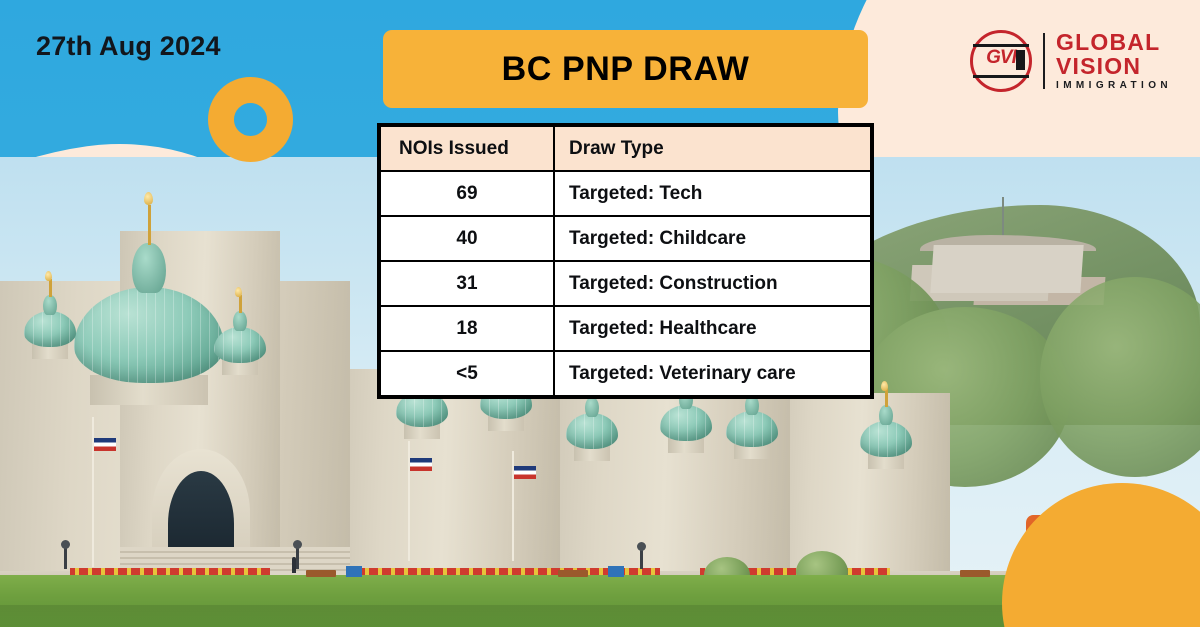 This screenshot has height=627, width=1200. I want to click on draw-date: 27th Aug 2024, so click(128, 46).